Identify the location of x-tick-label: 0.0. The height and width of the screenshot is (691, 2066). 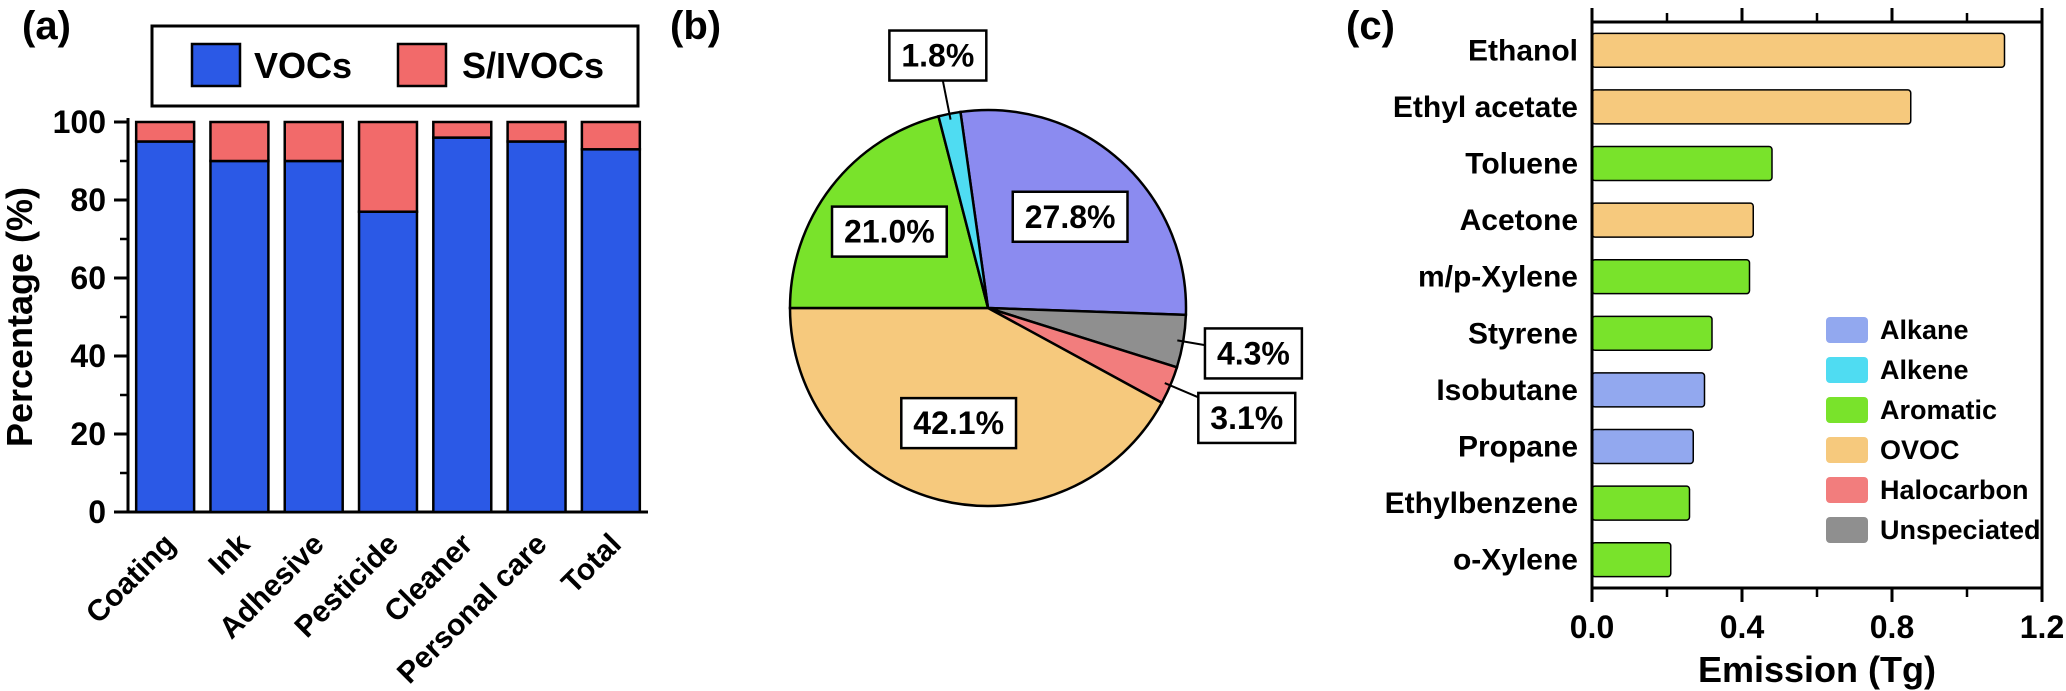
(1592, 627).